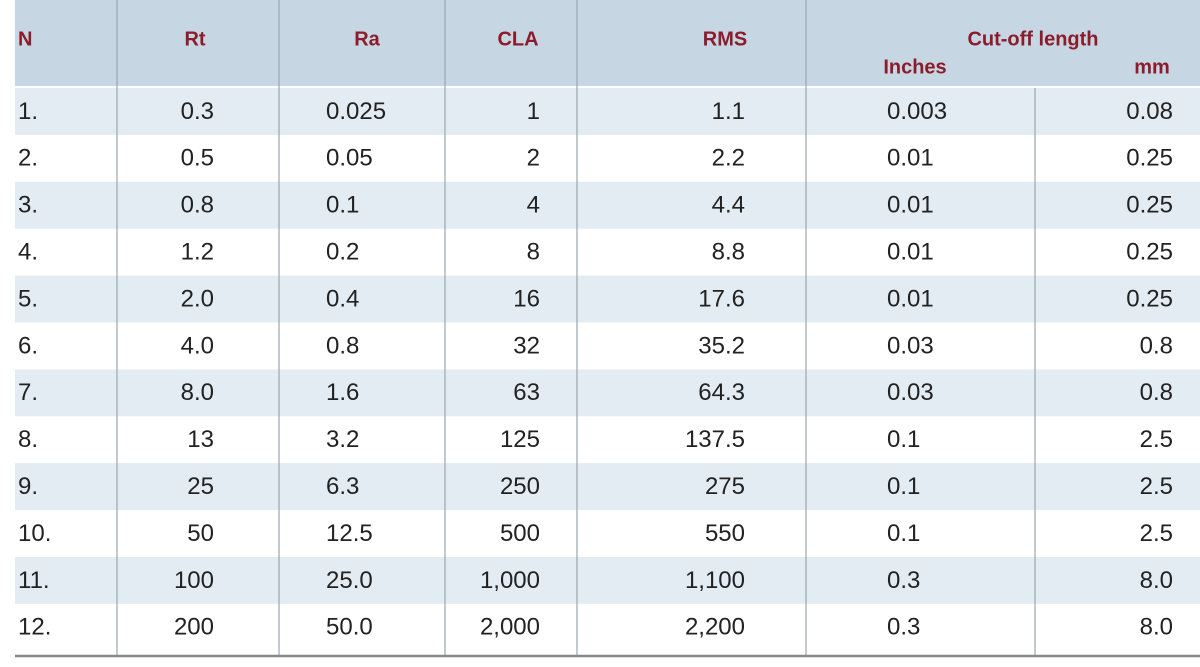 Image resolution: width=1200 pixels, height=667 pixels. Describe the element at coordinates (526, 345) in the screenshot. I see `cell: 32` at that location.